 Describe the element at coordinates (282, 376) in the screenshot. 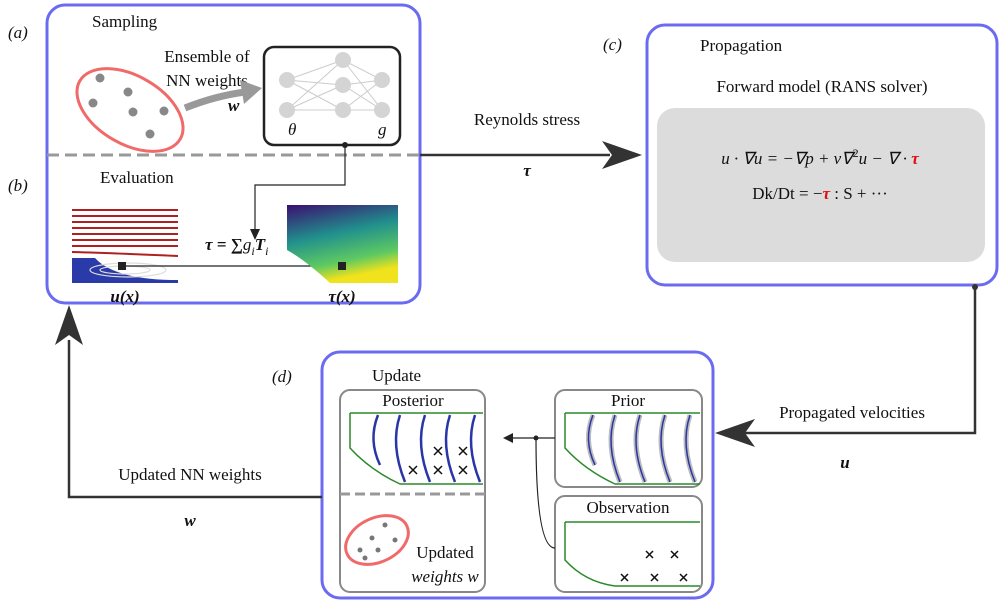

I see `panel-label: (d)` at that location.